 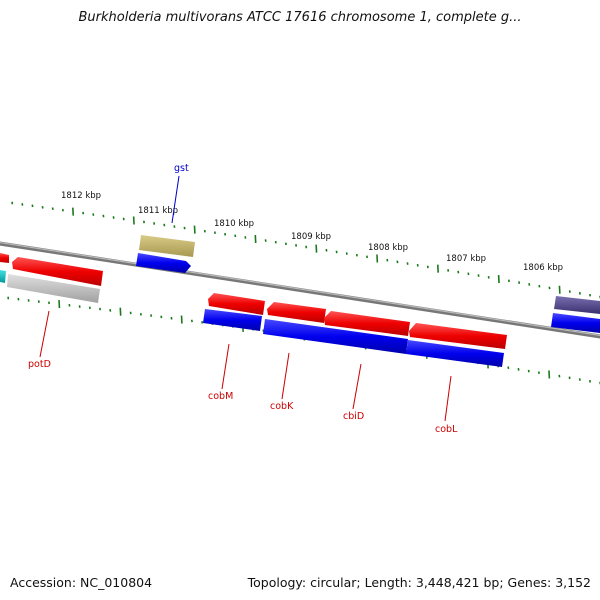 What do you see at coordinates (282, 406) in the screenshot?
I see `gene-label-cobK: cobK` at bounding box center [282, 406].